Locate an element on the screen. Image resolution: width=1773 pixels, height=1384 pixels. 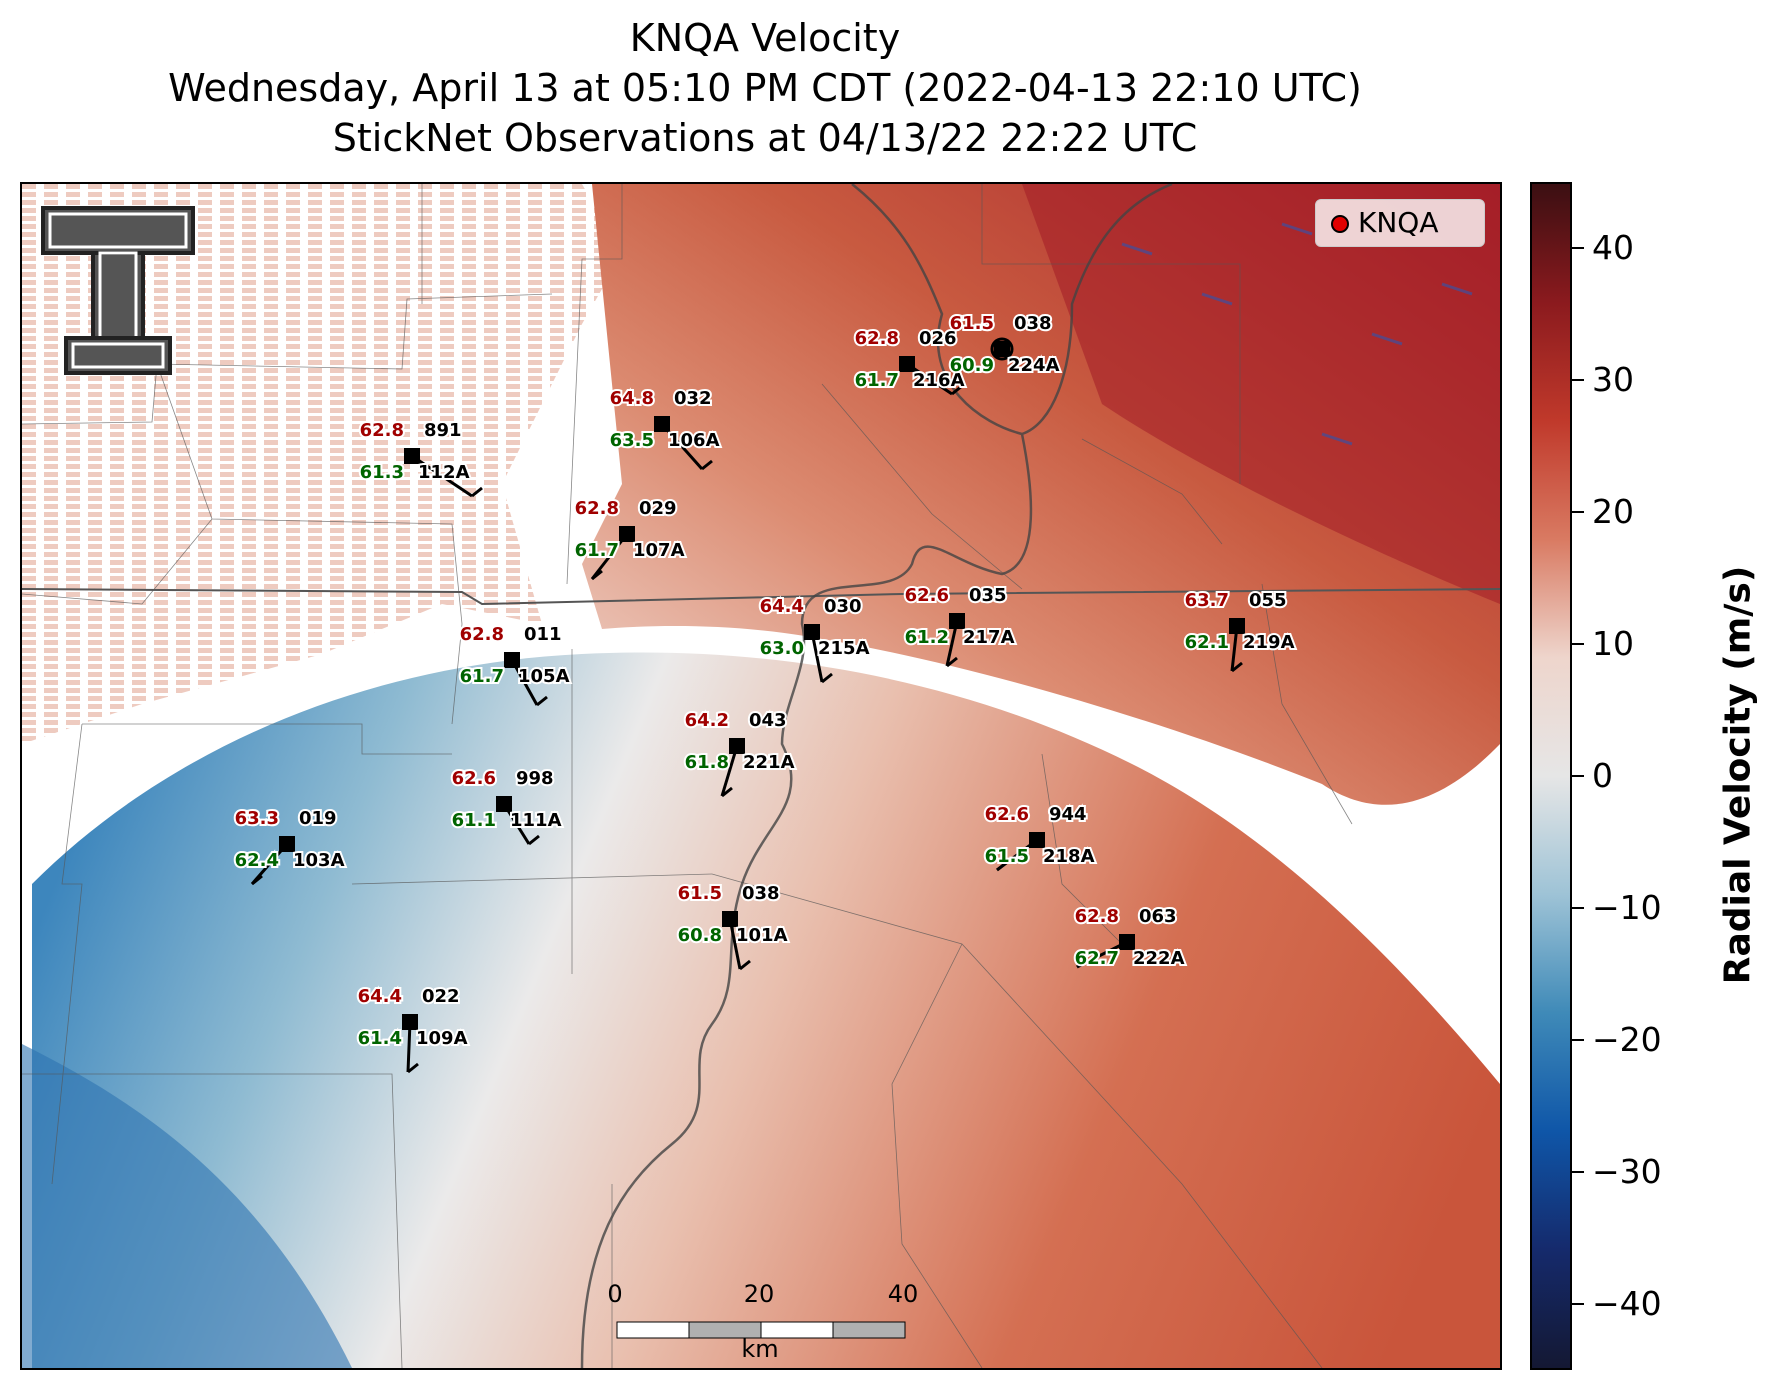
station-name: 109A is located at coordinates (442, 1038).